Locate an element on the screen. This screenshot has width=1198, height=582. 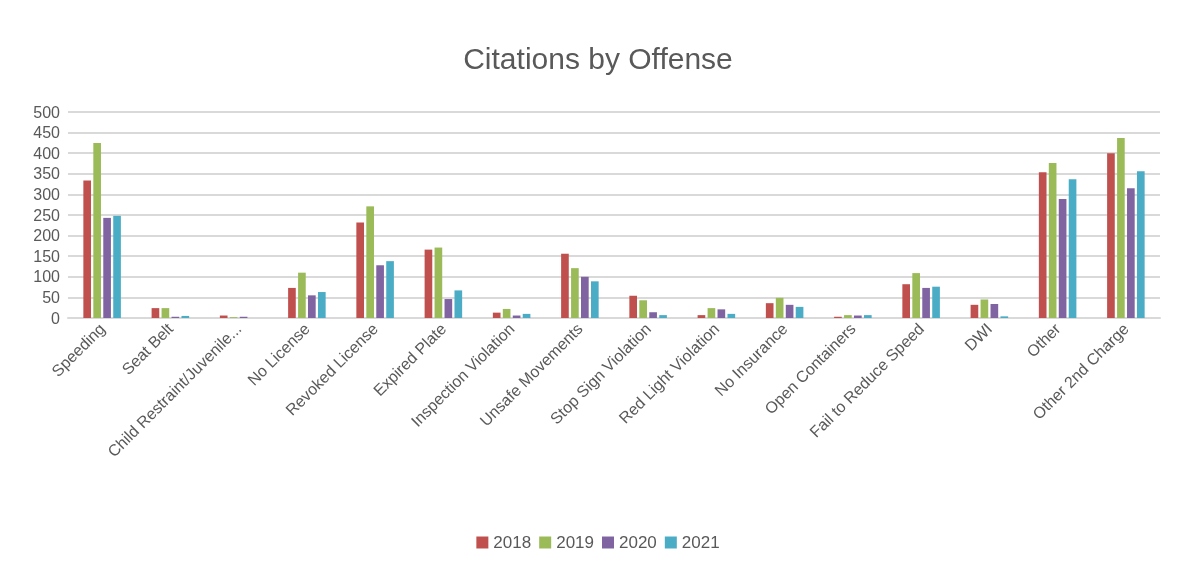
y-tick-label: 300 is located at coordinates (47, 194).